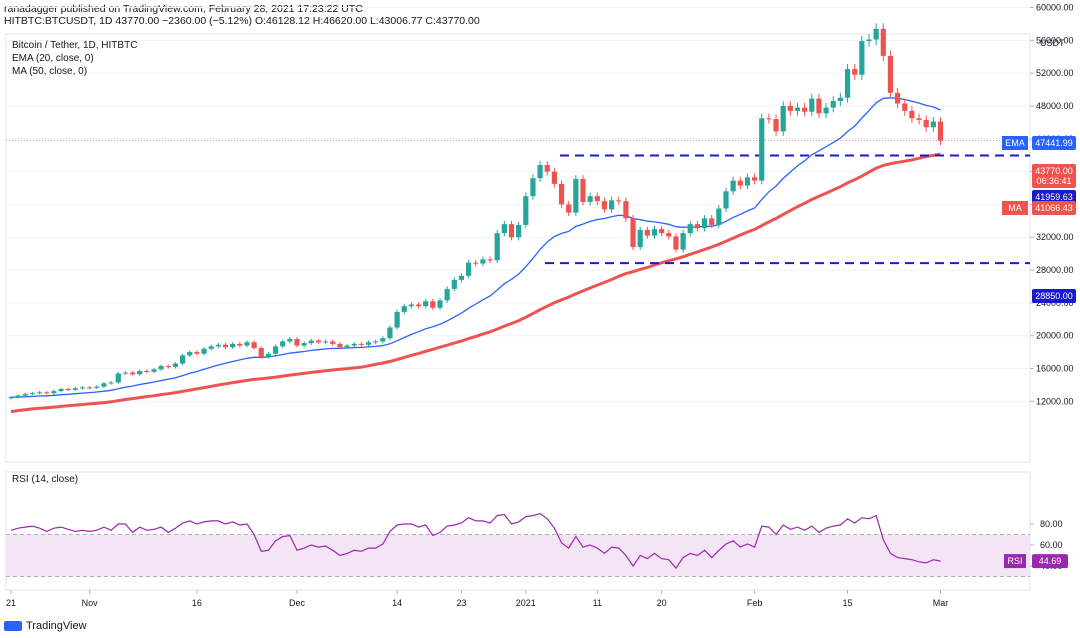  I want to click on price-tag-value: 47441.99, so click(1054, 143).